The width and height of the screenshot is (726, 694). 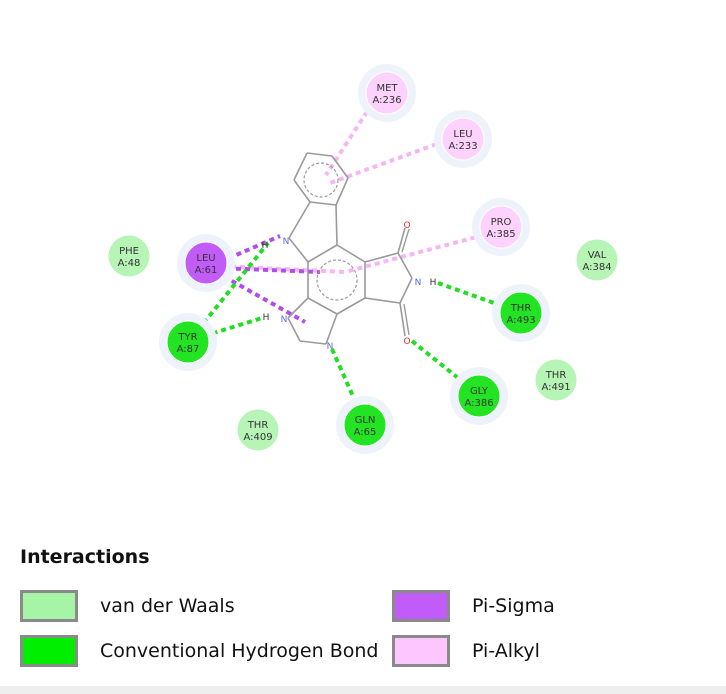 I want to click on legend-swatch-pi-sigma, so click(x=421, y=606).